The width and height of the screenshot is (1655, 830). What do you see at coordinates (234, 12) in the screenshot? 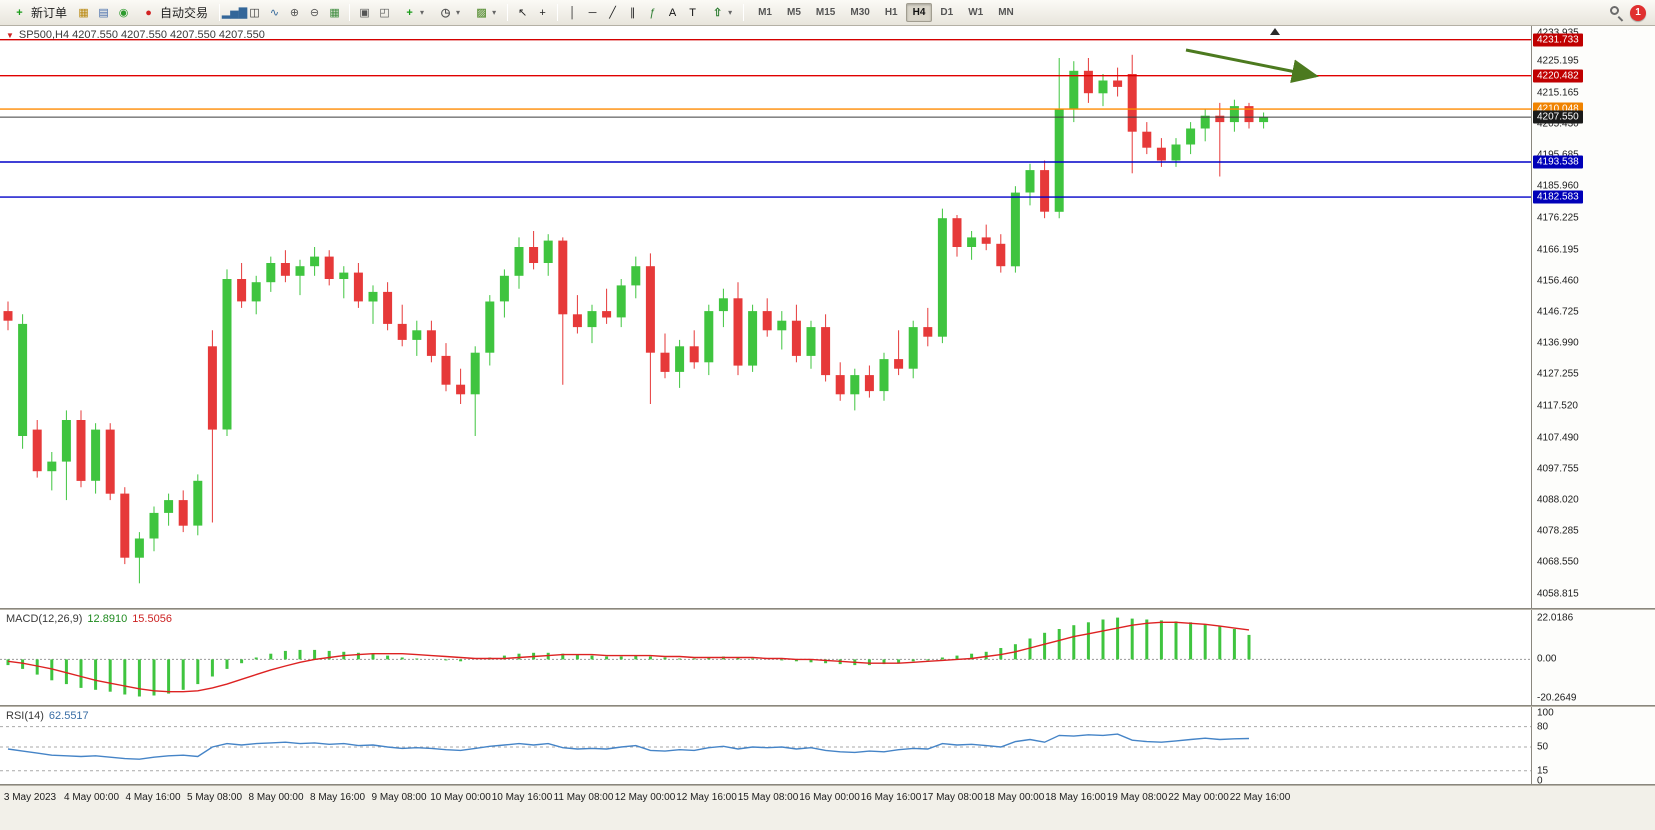
I see `bar-chart-mode-icon: ▂▅▇` at bounding box center [234, 12].